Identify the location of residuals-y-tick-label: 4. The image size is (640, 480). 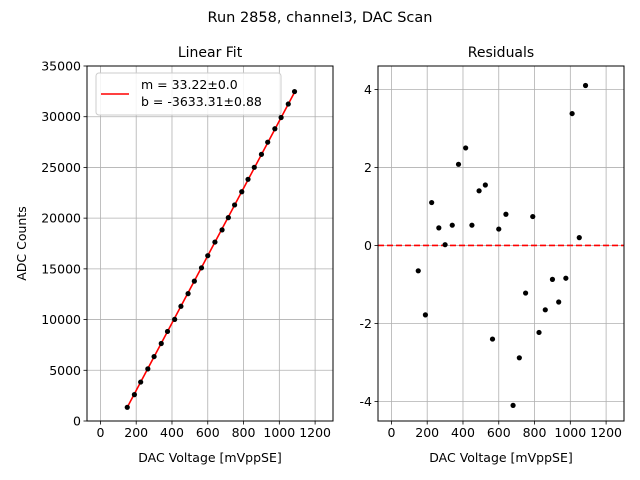
(368, 89).